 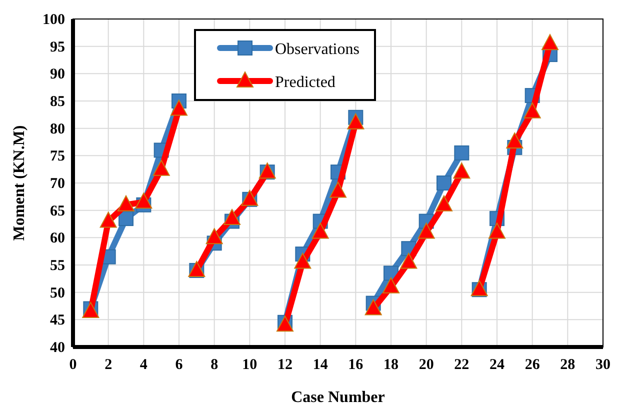 I want to click on y-tick-label: 50, so click(x=57, y=293).